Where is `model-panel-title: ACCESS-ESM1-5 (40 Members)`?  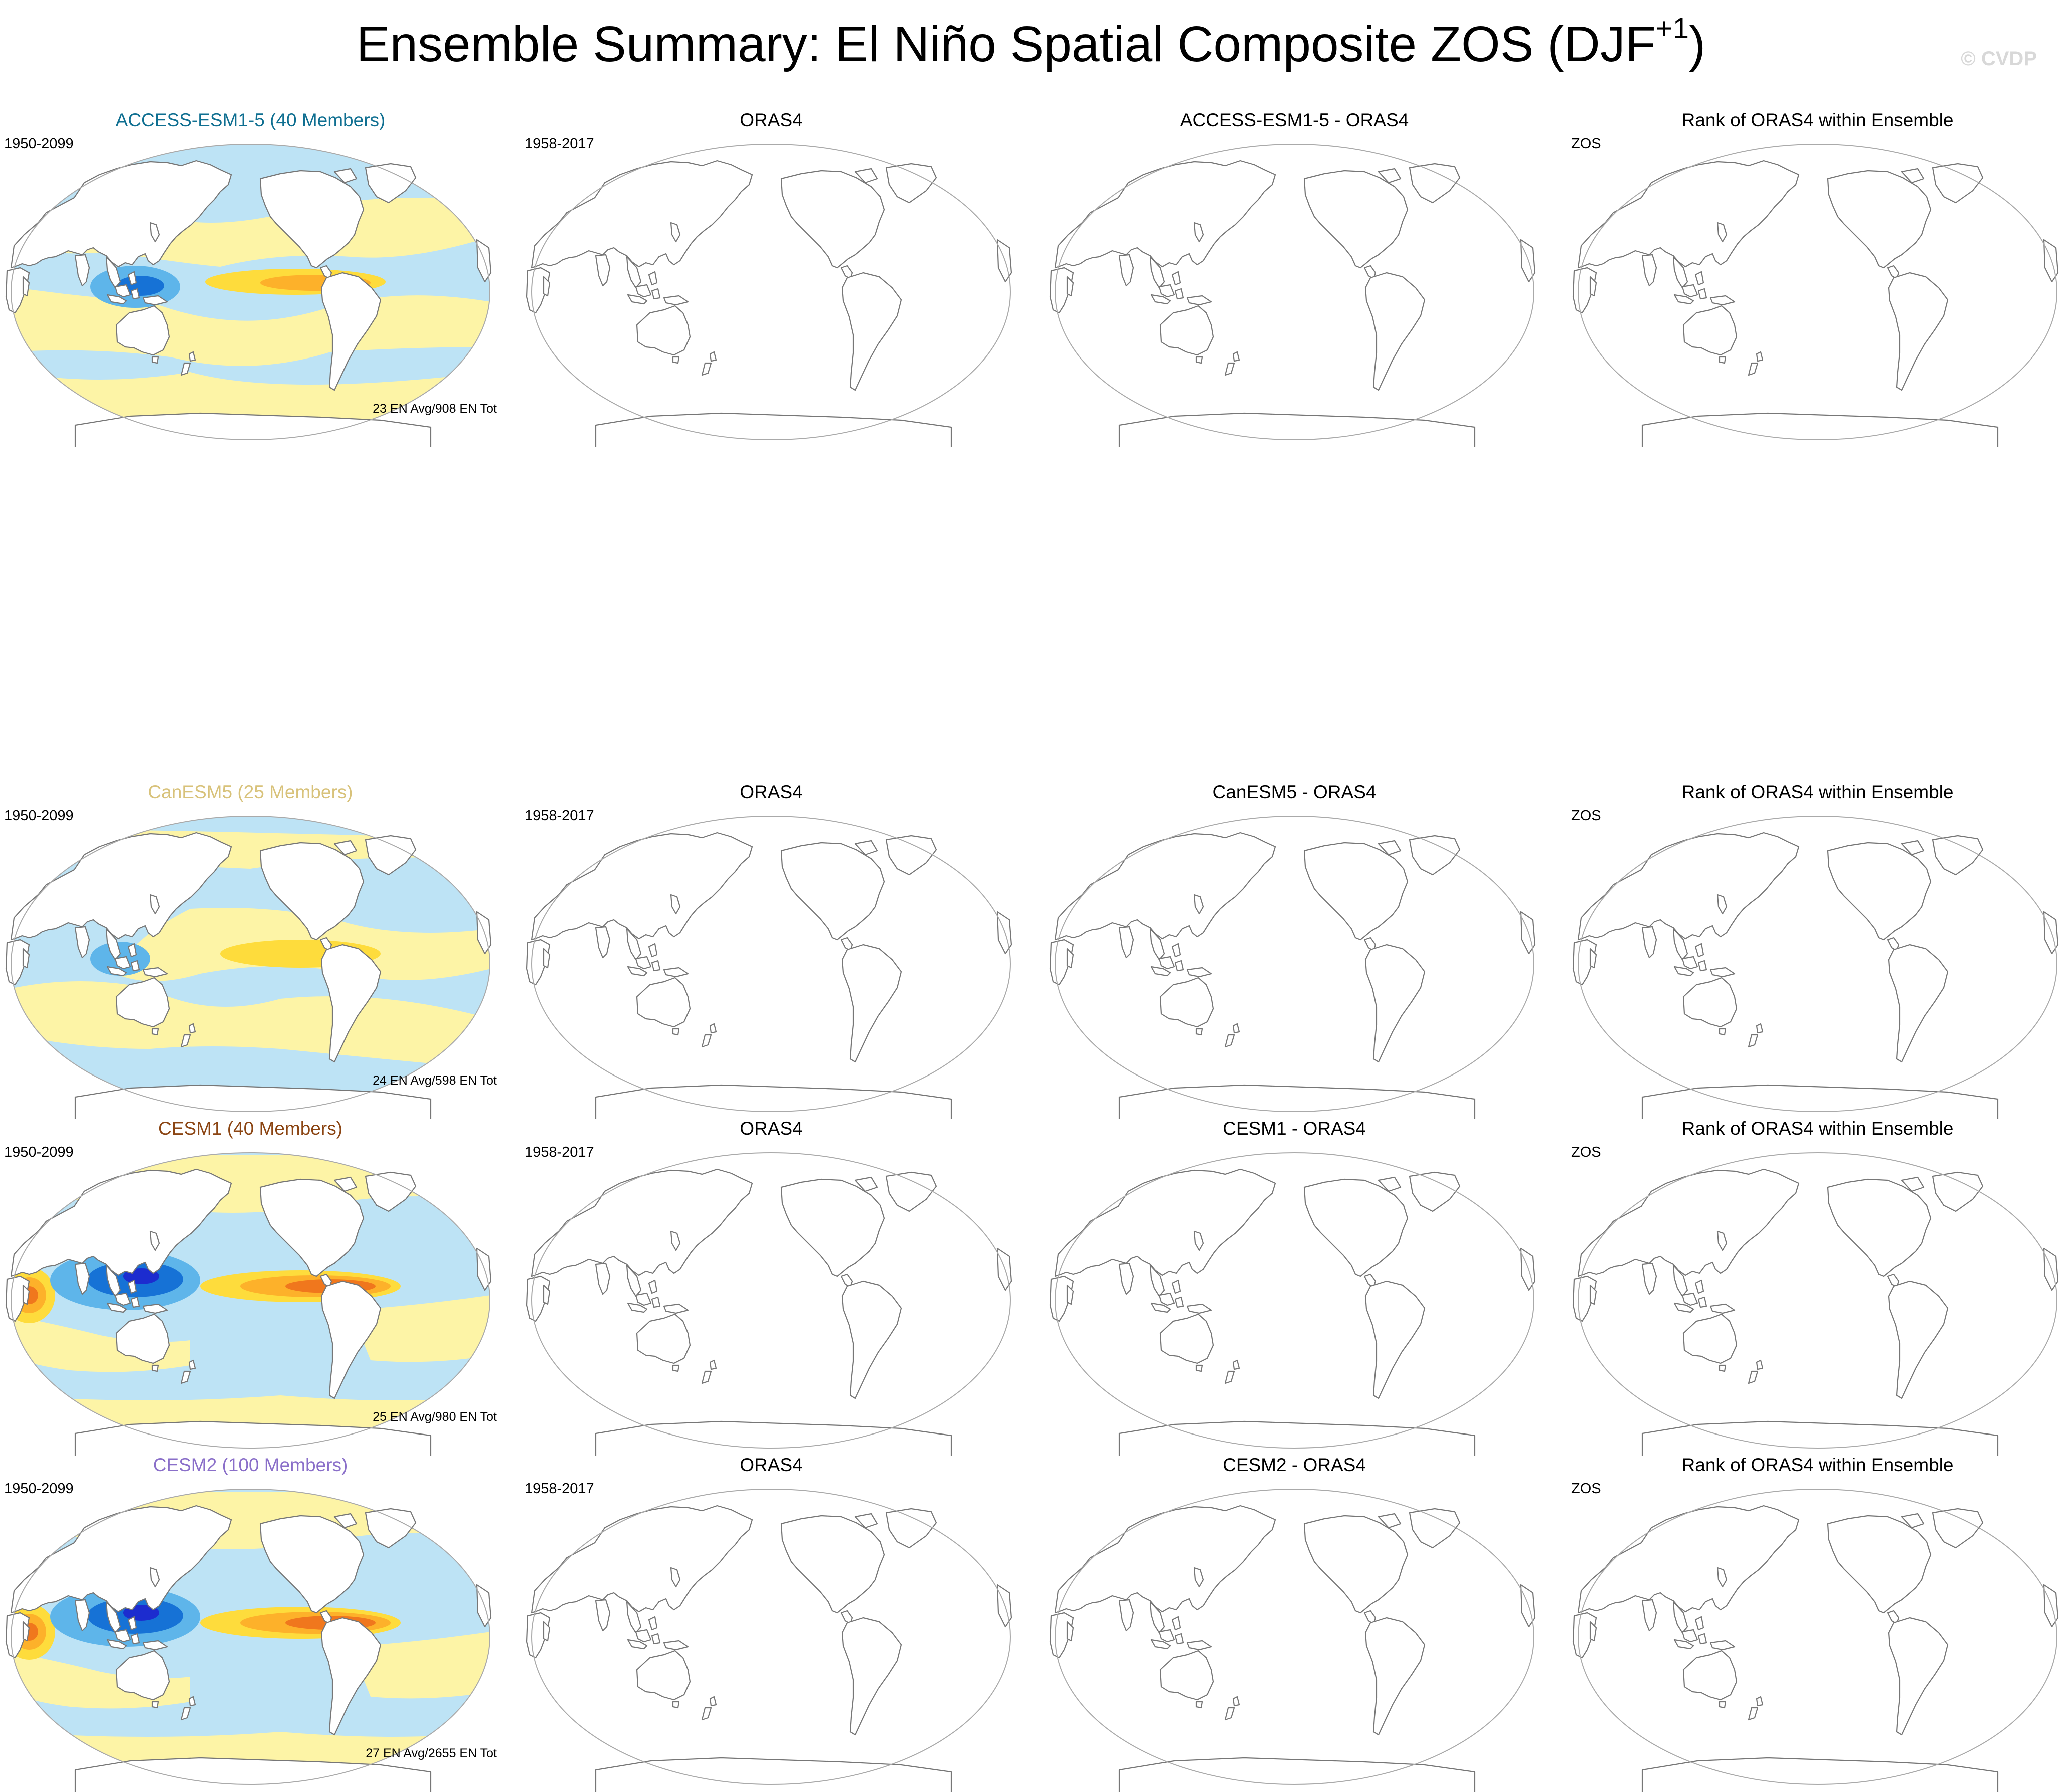 model-panel-title: ACCESS-ESM1-5 (40 Members) is located at coordinates (250, 120).